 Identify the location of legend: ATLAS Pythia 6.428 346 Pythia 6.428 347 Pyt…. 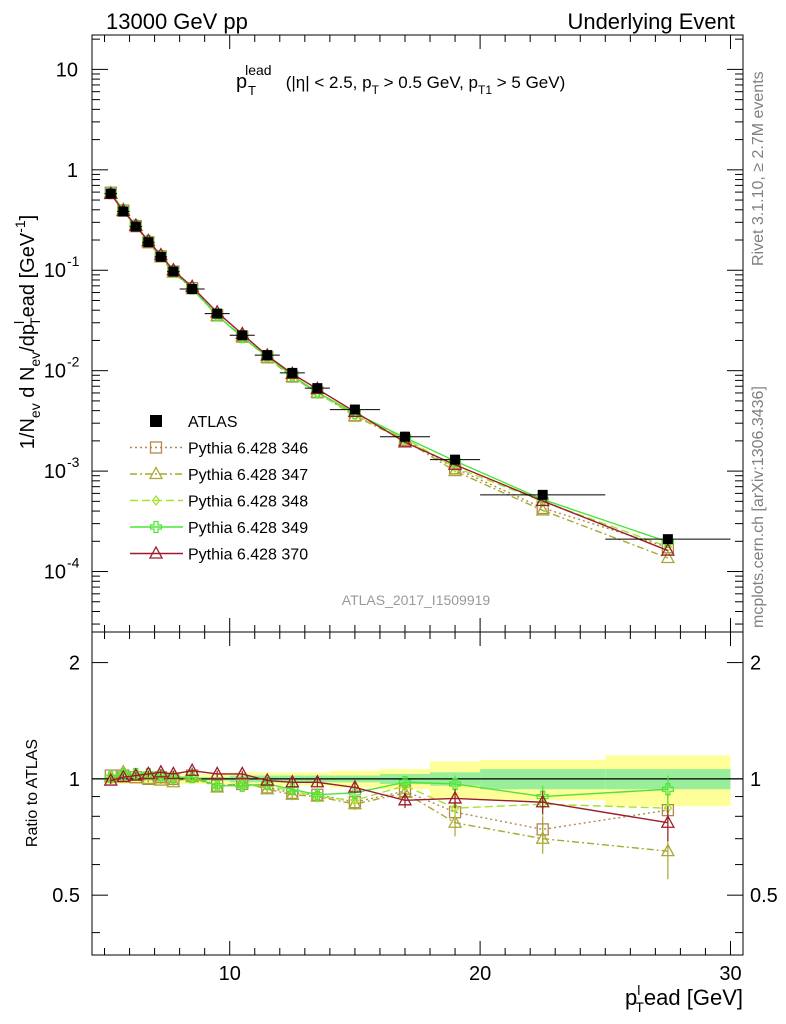
(219, 489).